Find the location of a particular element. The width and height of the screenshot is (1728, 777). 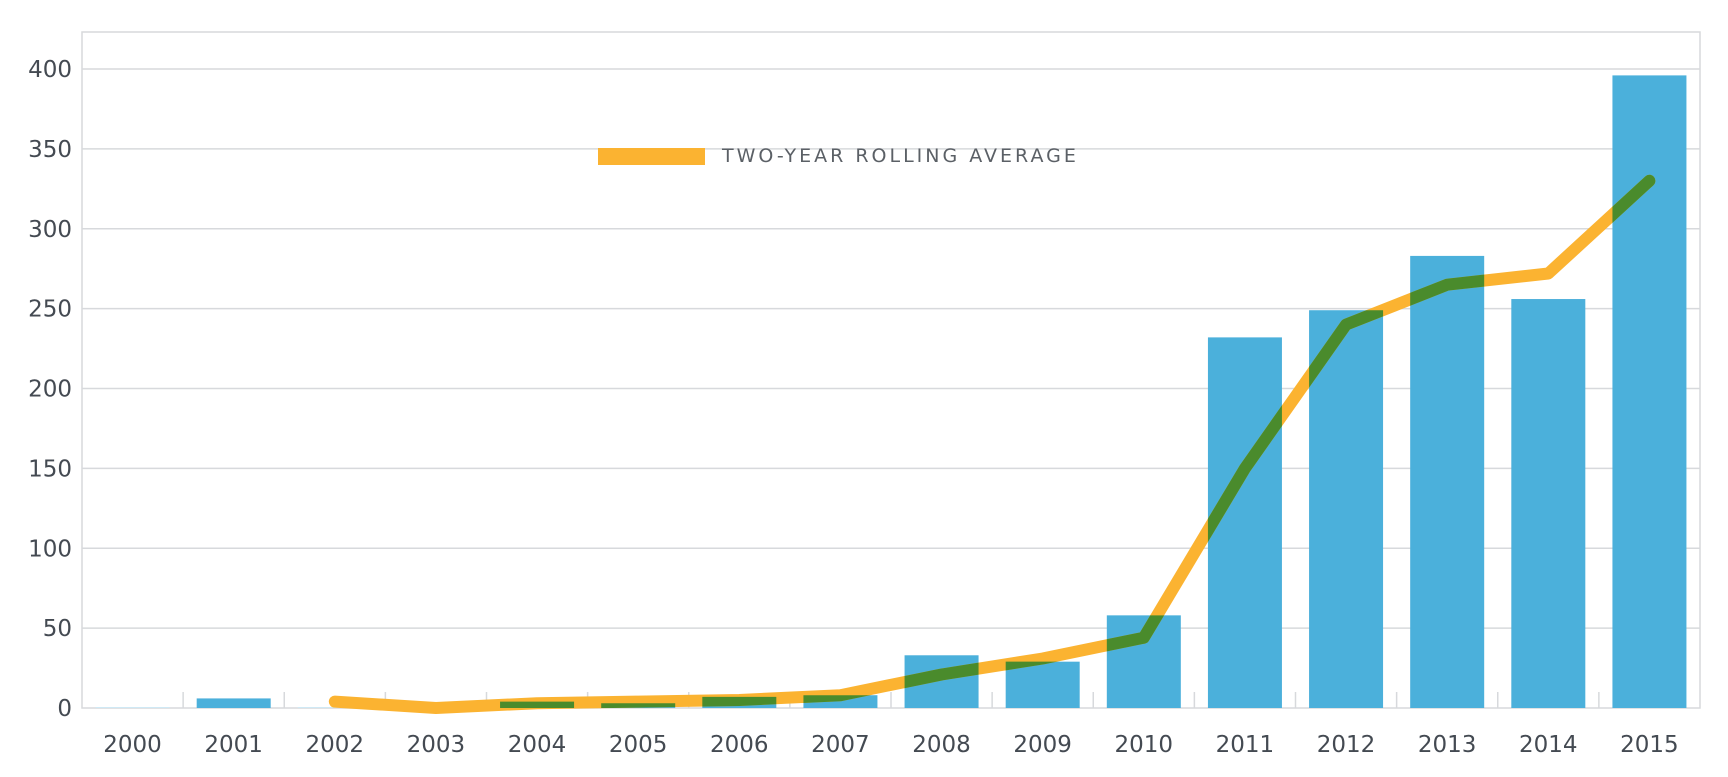

x-tick-label: 2014 is located at coordinates (1548, 745).